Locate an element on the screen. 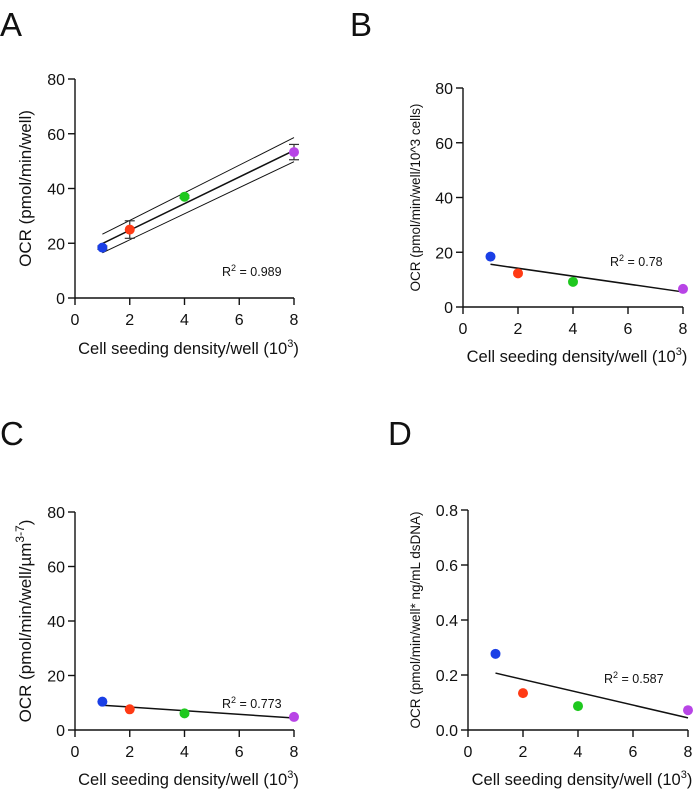 Image resolution: width=697 pixels, height=799 pixels. ci-lower-line is located at coordinates (198, 207).